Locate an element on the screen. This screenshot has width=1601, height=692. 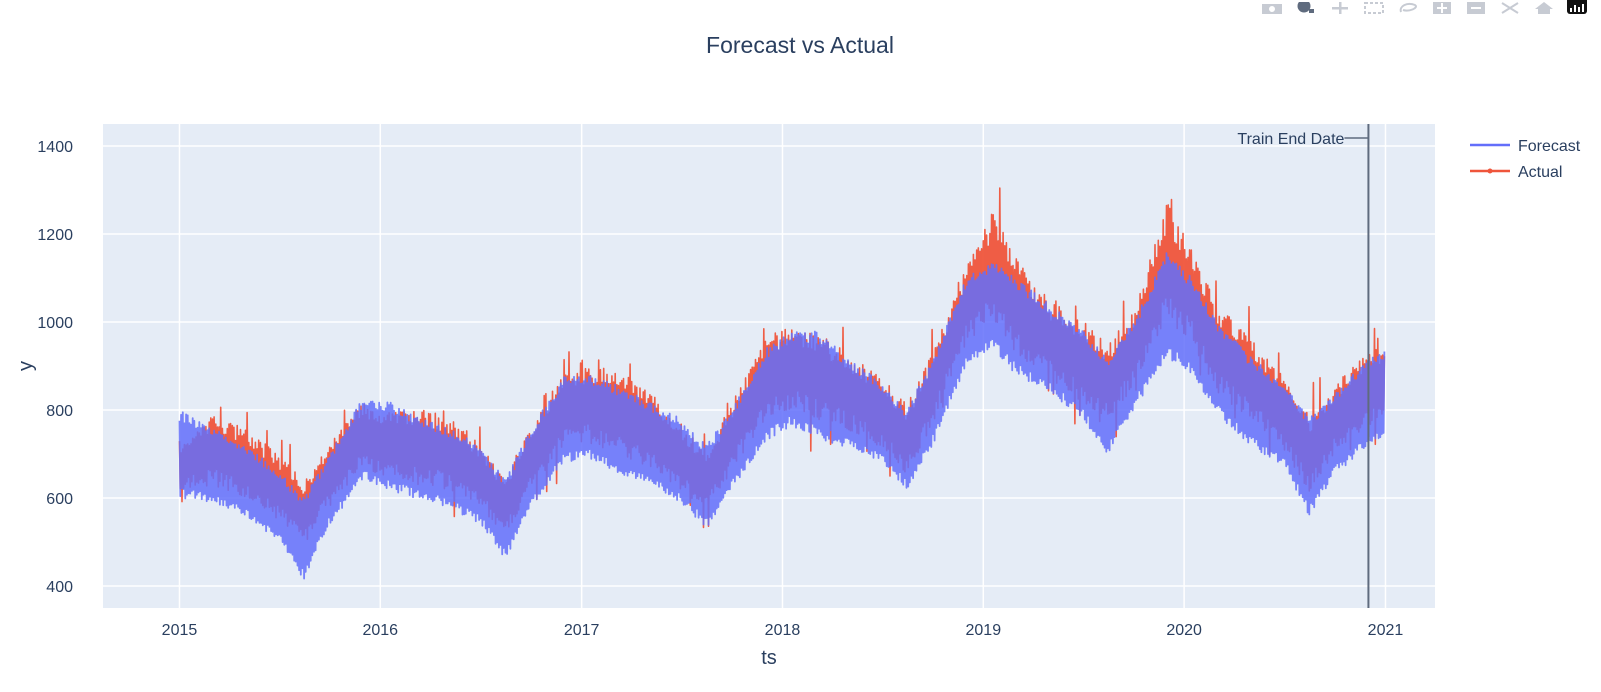
x-axis-title: ts is located at coordinates (769, 658).